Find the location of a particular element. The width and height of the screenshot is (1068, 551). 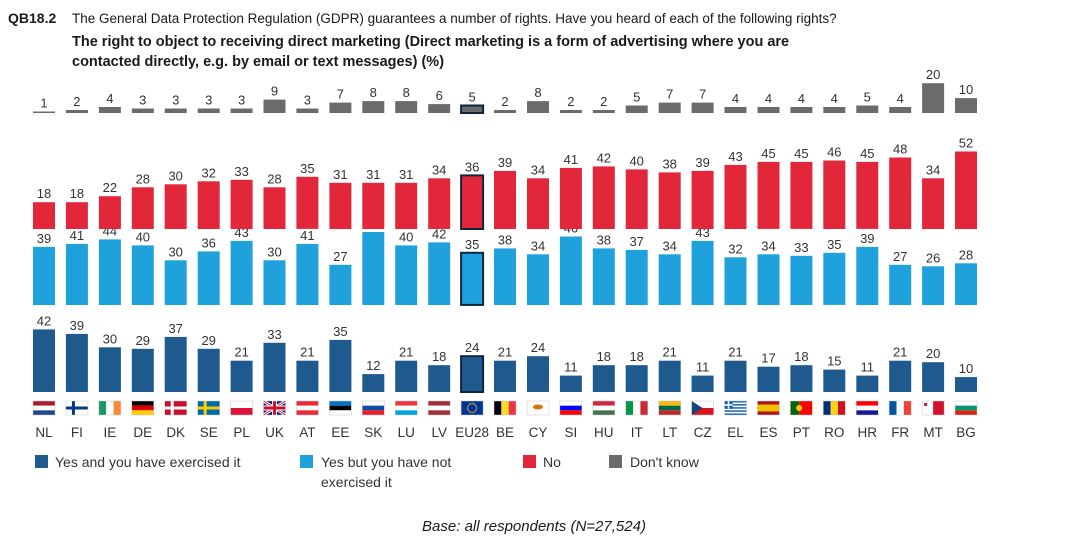

flag-fi-icon is located at coordinates (77, 408).